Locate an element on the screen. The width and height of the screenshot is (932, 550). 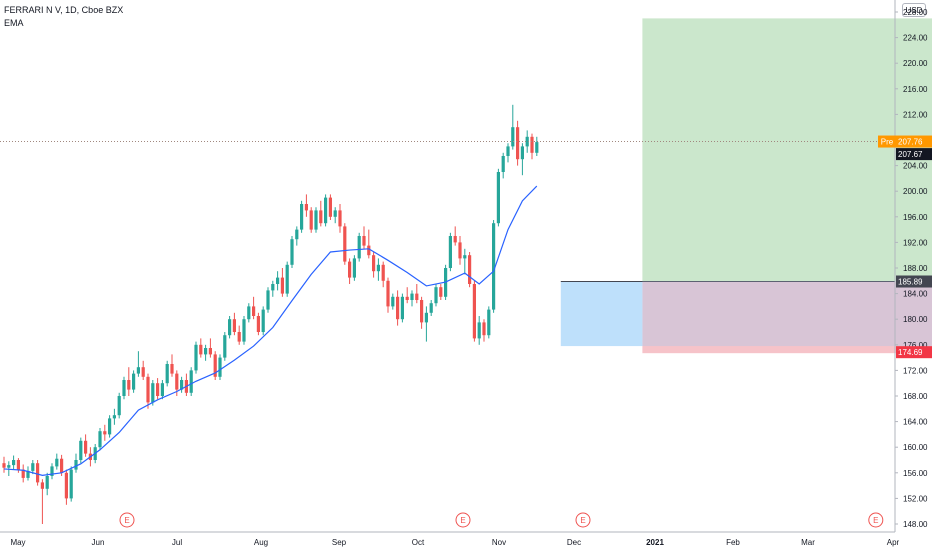
indicator-label: EMA is located at coordinates (14, 23).